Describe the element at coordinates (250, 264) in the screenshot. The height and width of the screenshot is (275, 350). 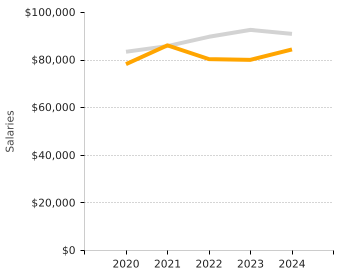
I see `x-tick-label: 2023` at that location.